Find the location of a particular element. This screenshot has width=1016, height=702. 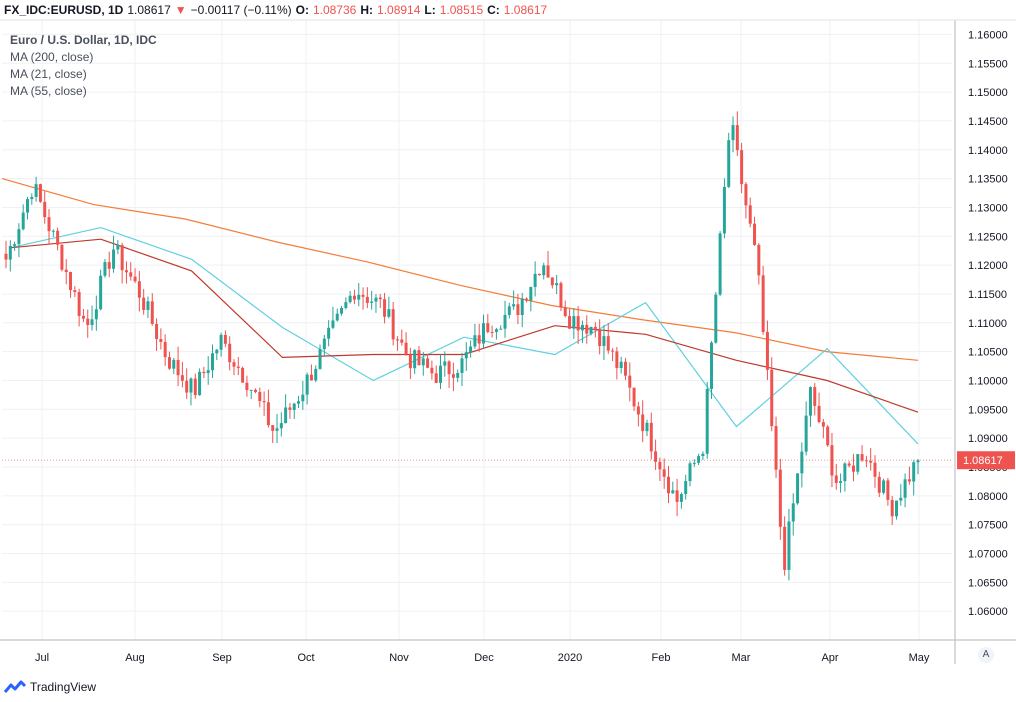

y-tick-label: 1.13000 is located at coordinates (988, 208).